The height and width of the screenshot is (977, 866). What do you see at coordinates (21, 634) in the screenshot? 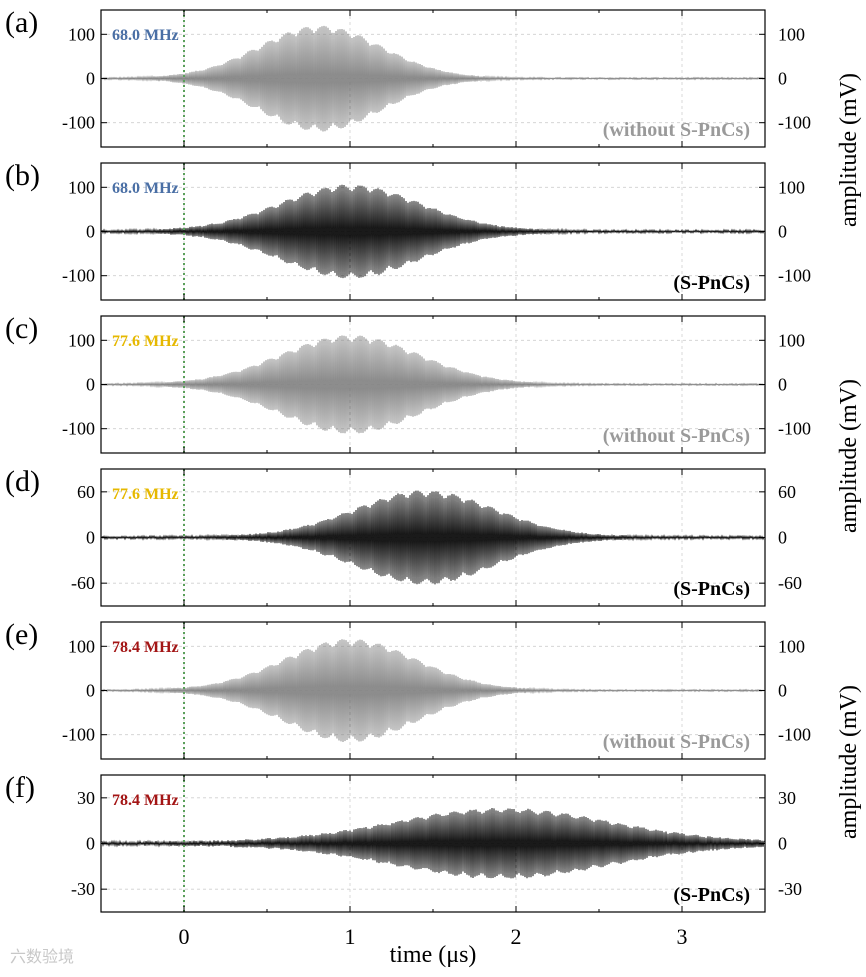
I see `panel-letter: (e)` at bounding box center [21, 634].